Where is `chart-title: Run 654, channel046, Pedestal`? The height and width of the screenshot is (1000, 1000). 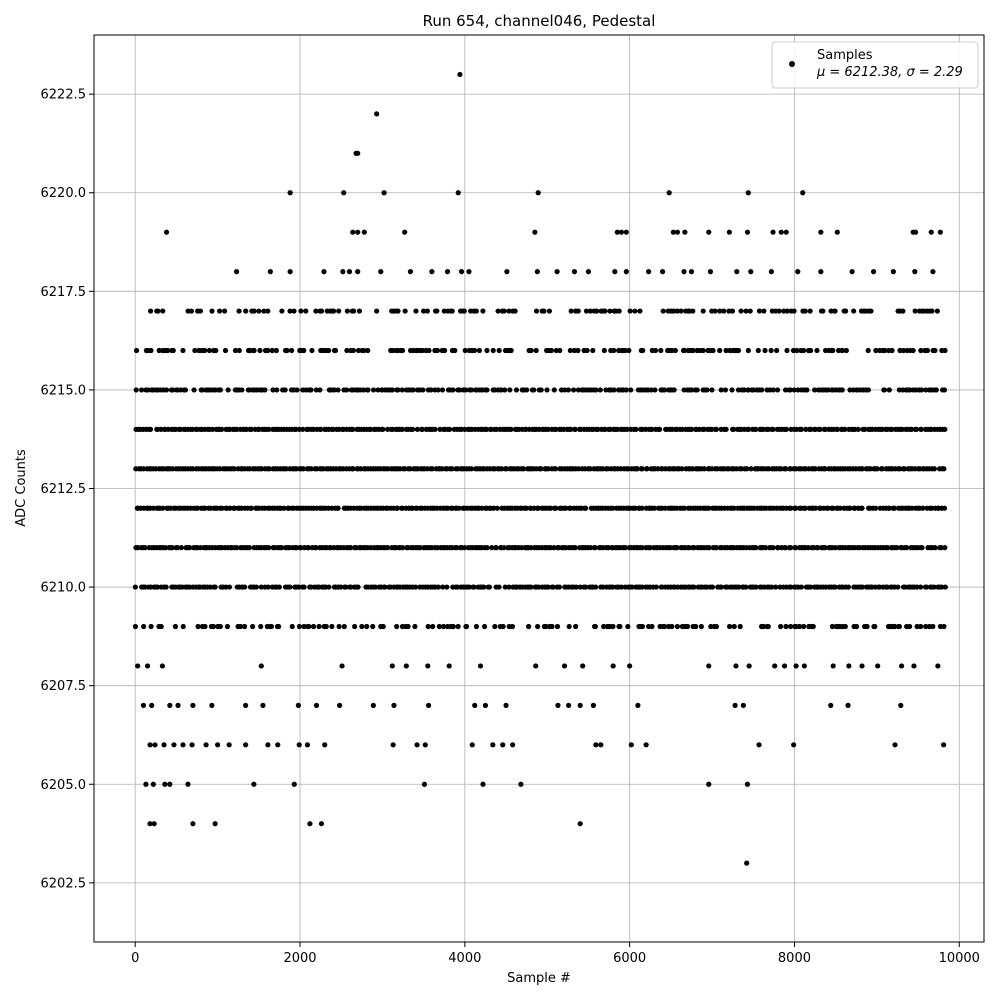 chart-title: Run 654, channel046, Pedestal is located at coordinates (539, 21).